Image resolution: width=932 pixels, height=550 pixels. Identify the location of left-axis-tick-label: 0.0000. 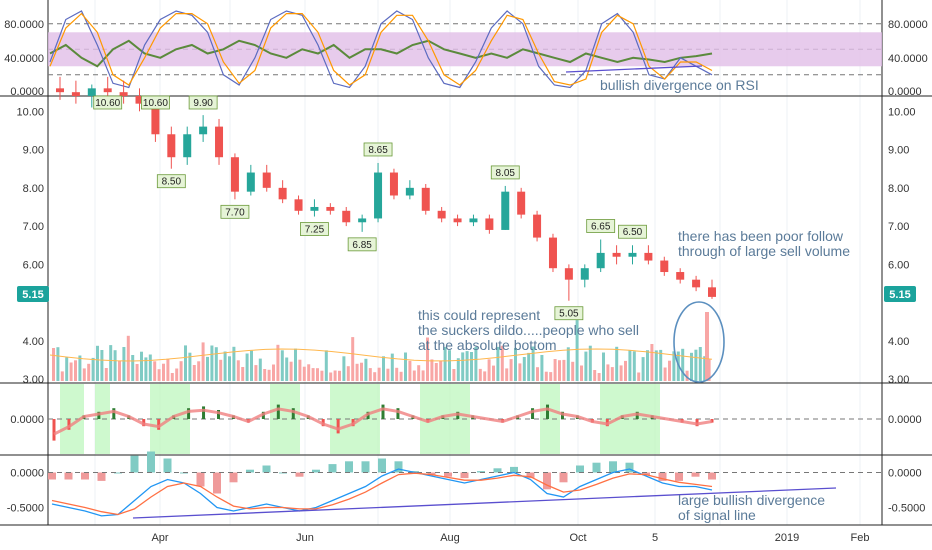
(27, 420).